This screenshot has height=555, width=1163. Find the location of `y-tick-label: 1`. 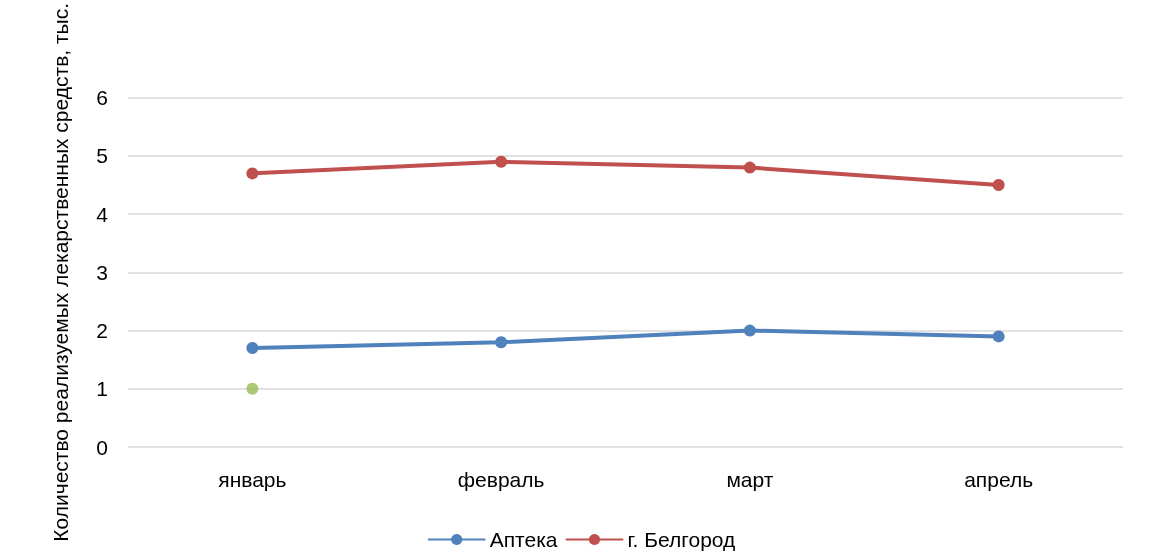

y-tick-label: 1 is located at coordinates (102, 389).